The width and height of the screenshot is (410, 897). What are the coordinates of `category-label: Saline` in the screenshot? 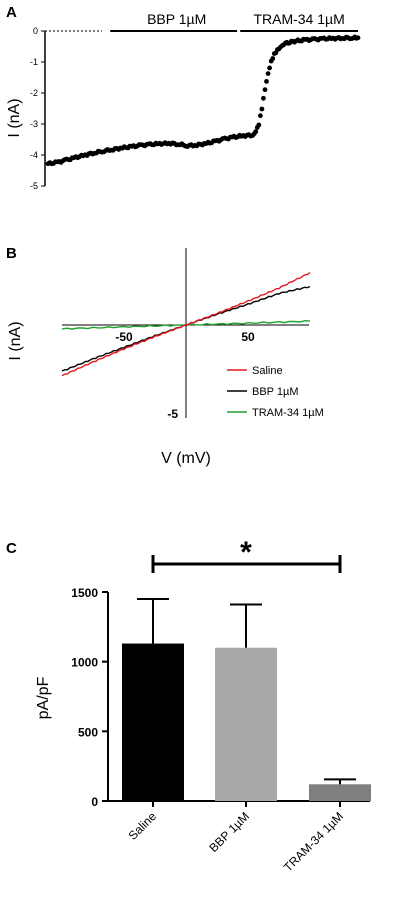 It's located at (143, 826).